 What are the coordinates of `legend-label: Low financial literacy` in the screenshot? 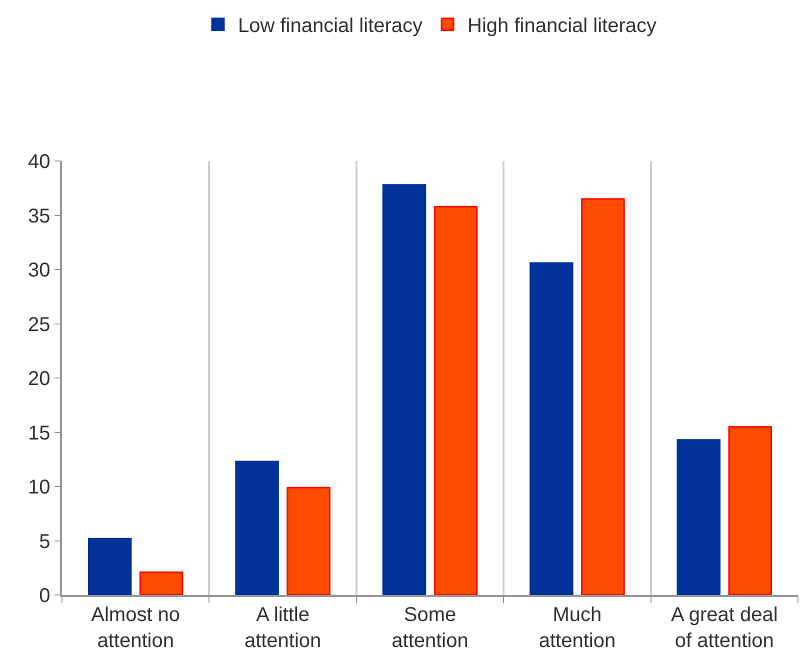 It's located at (330, 26).